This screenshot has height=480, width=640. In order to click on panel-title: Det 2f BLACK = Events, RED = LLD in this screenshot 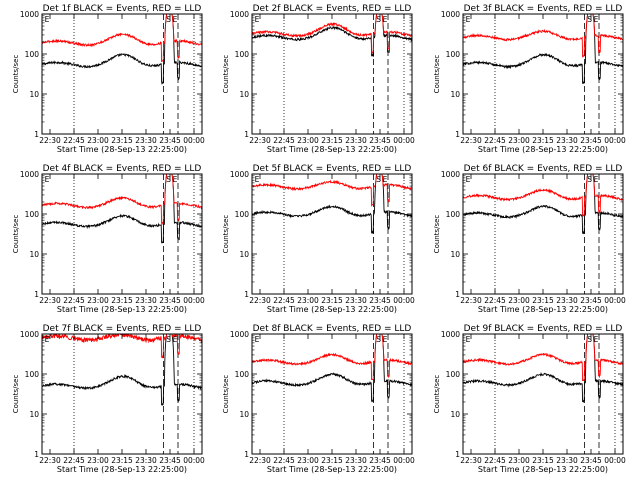, I will do `click(332, 9)`.